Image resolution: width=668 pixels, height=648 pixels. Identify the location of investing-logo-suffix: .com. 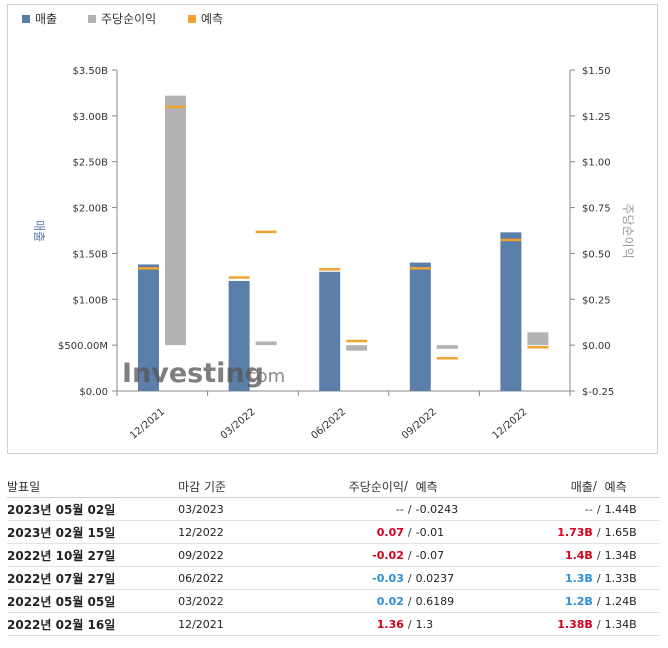
(263, 376).